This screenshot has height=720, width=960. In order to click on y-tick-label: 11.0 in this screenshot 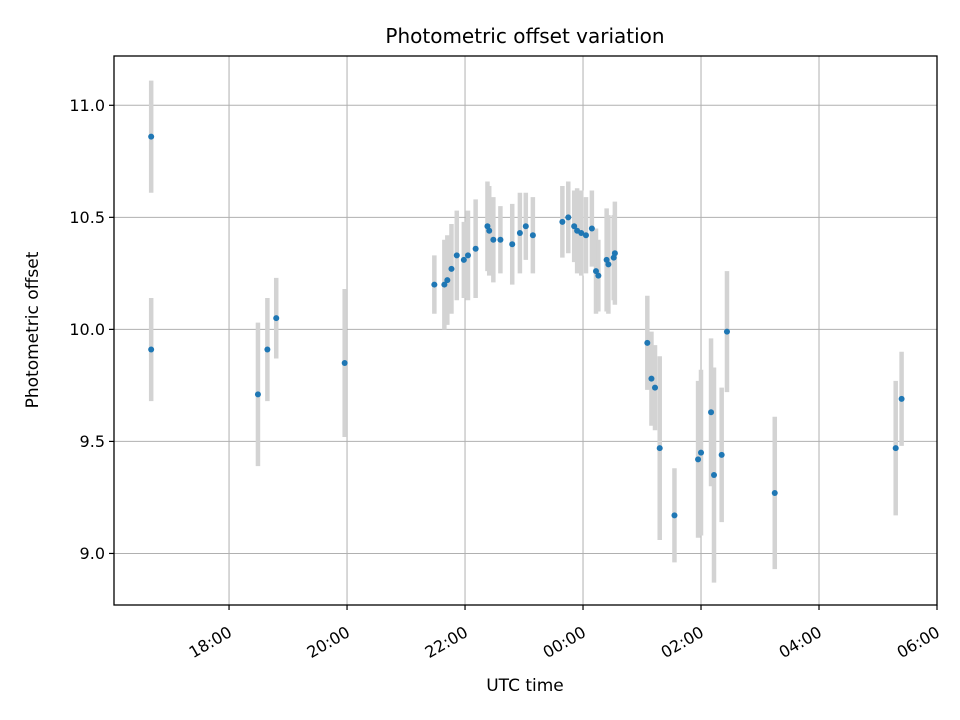, I will do `click(87, 105)`.